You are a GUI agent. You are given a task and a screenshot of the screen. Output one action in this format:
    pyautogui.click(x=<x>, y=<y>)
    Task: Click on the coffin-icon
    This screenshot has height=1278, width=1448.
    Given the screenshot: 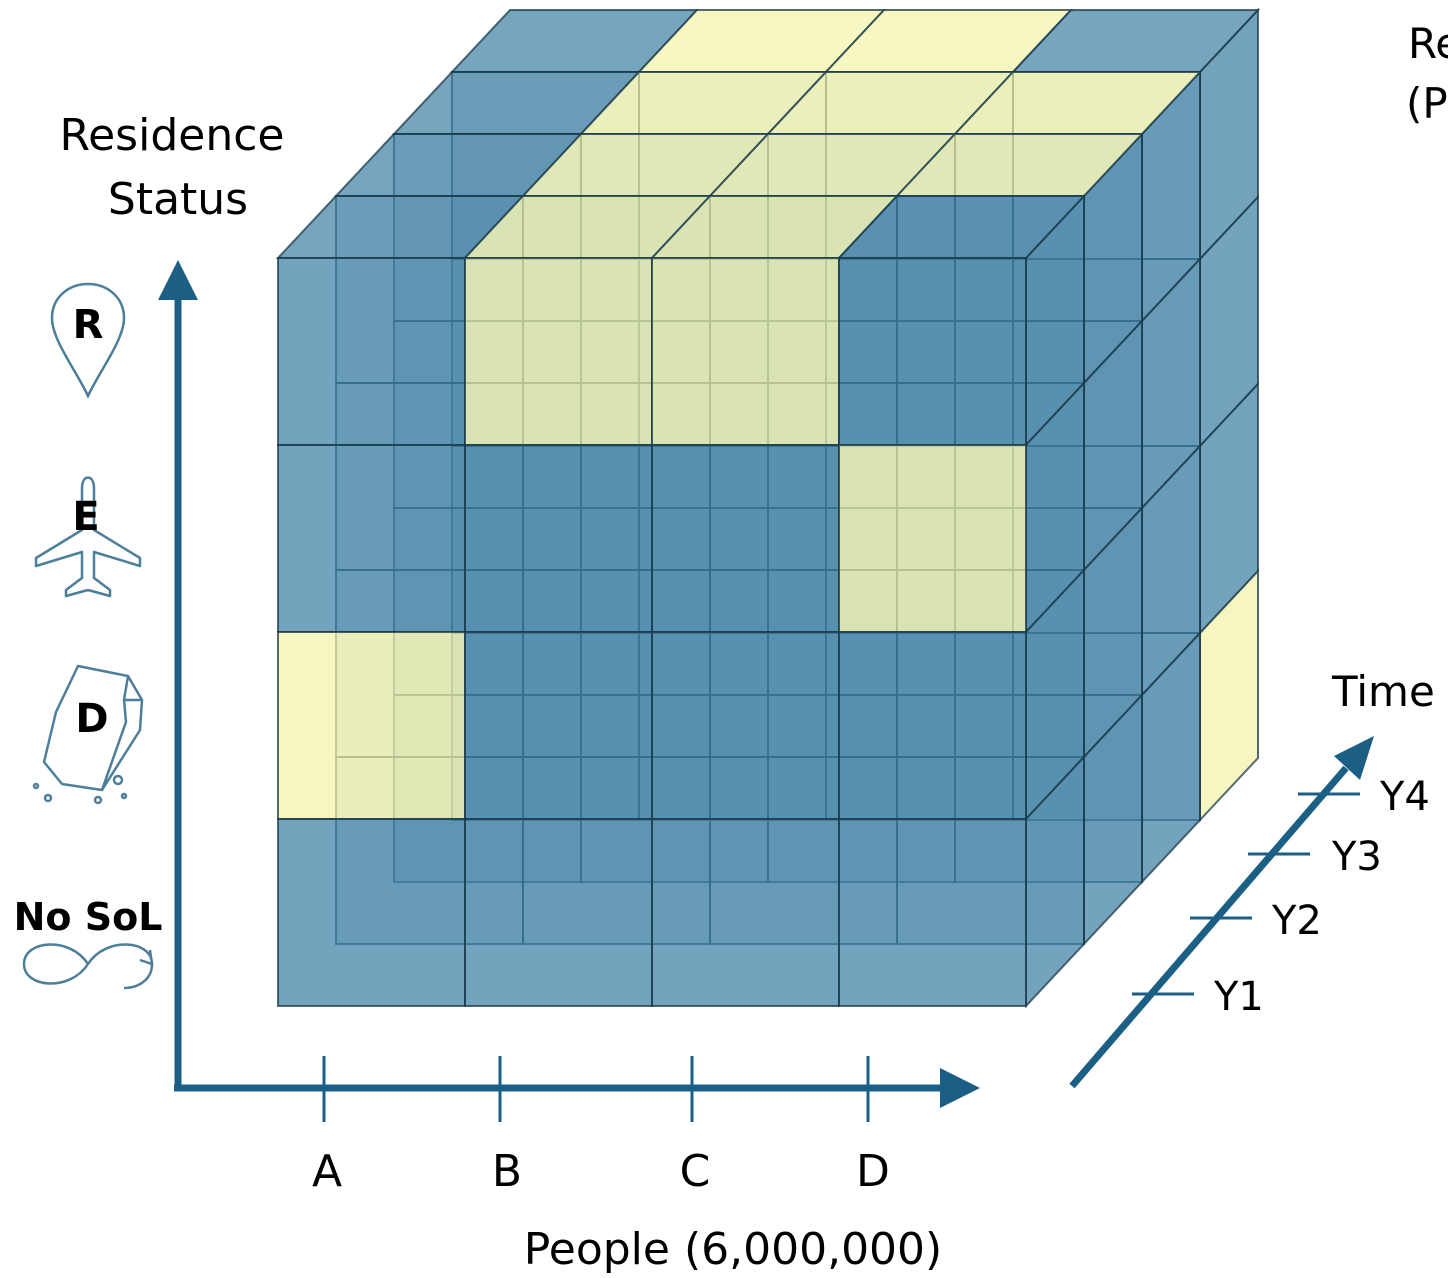 What is the action you would take?
    pyautogui.click(x=88, y=734)
    